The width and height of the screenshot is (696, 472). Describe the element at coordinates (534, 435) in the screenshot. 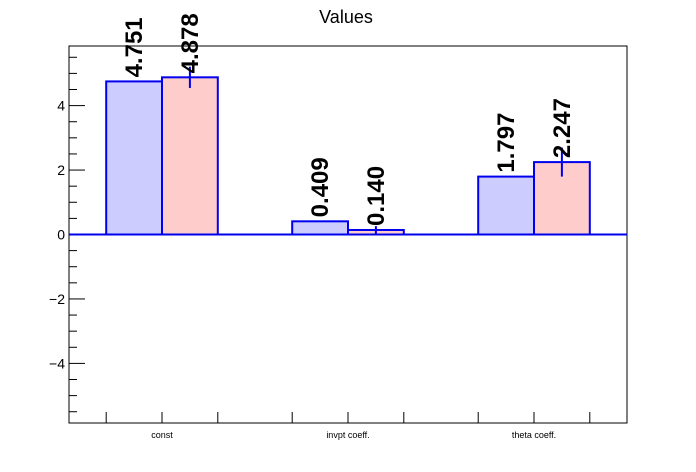

I see `x-category-label: theta coeff.` at that location.